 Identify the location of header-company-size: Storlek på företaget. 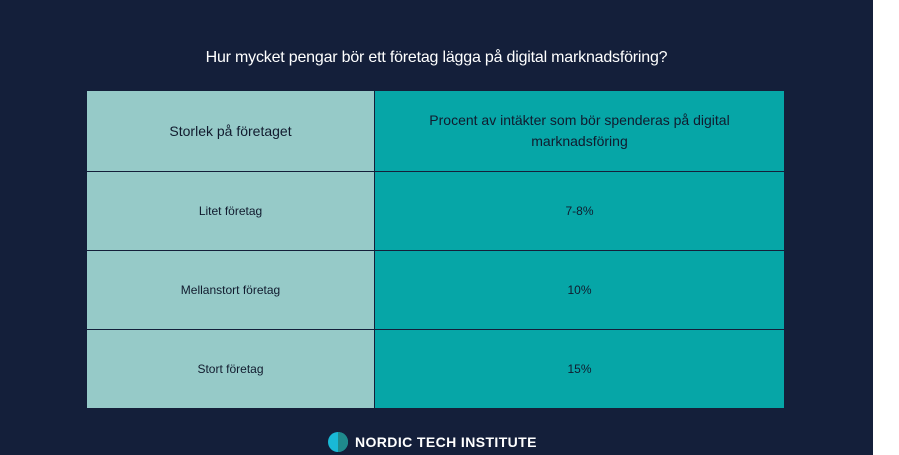
(230, 131).